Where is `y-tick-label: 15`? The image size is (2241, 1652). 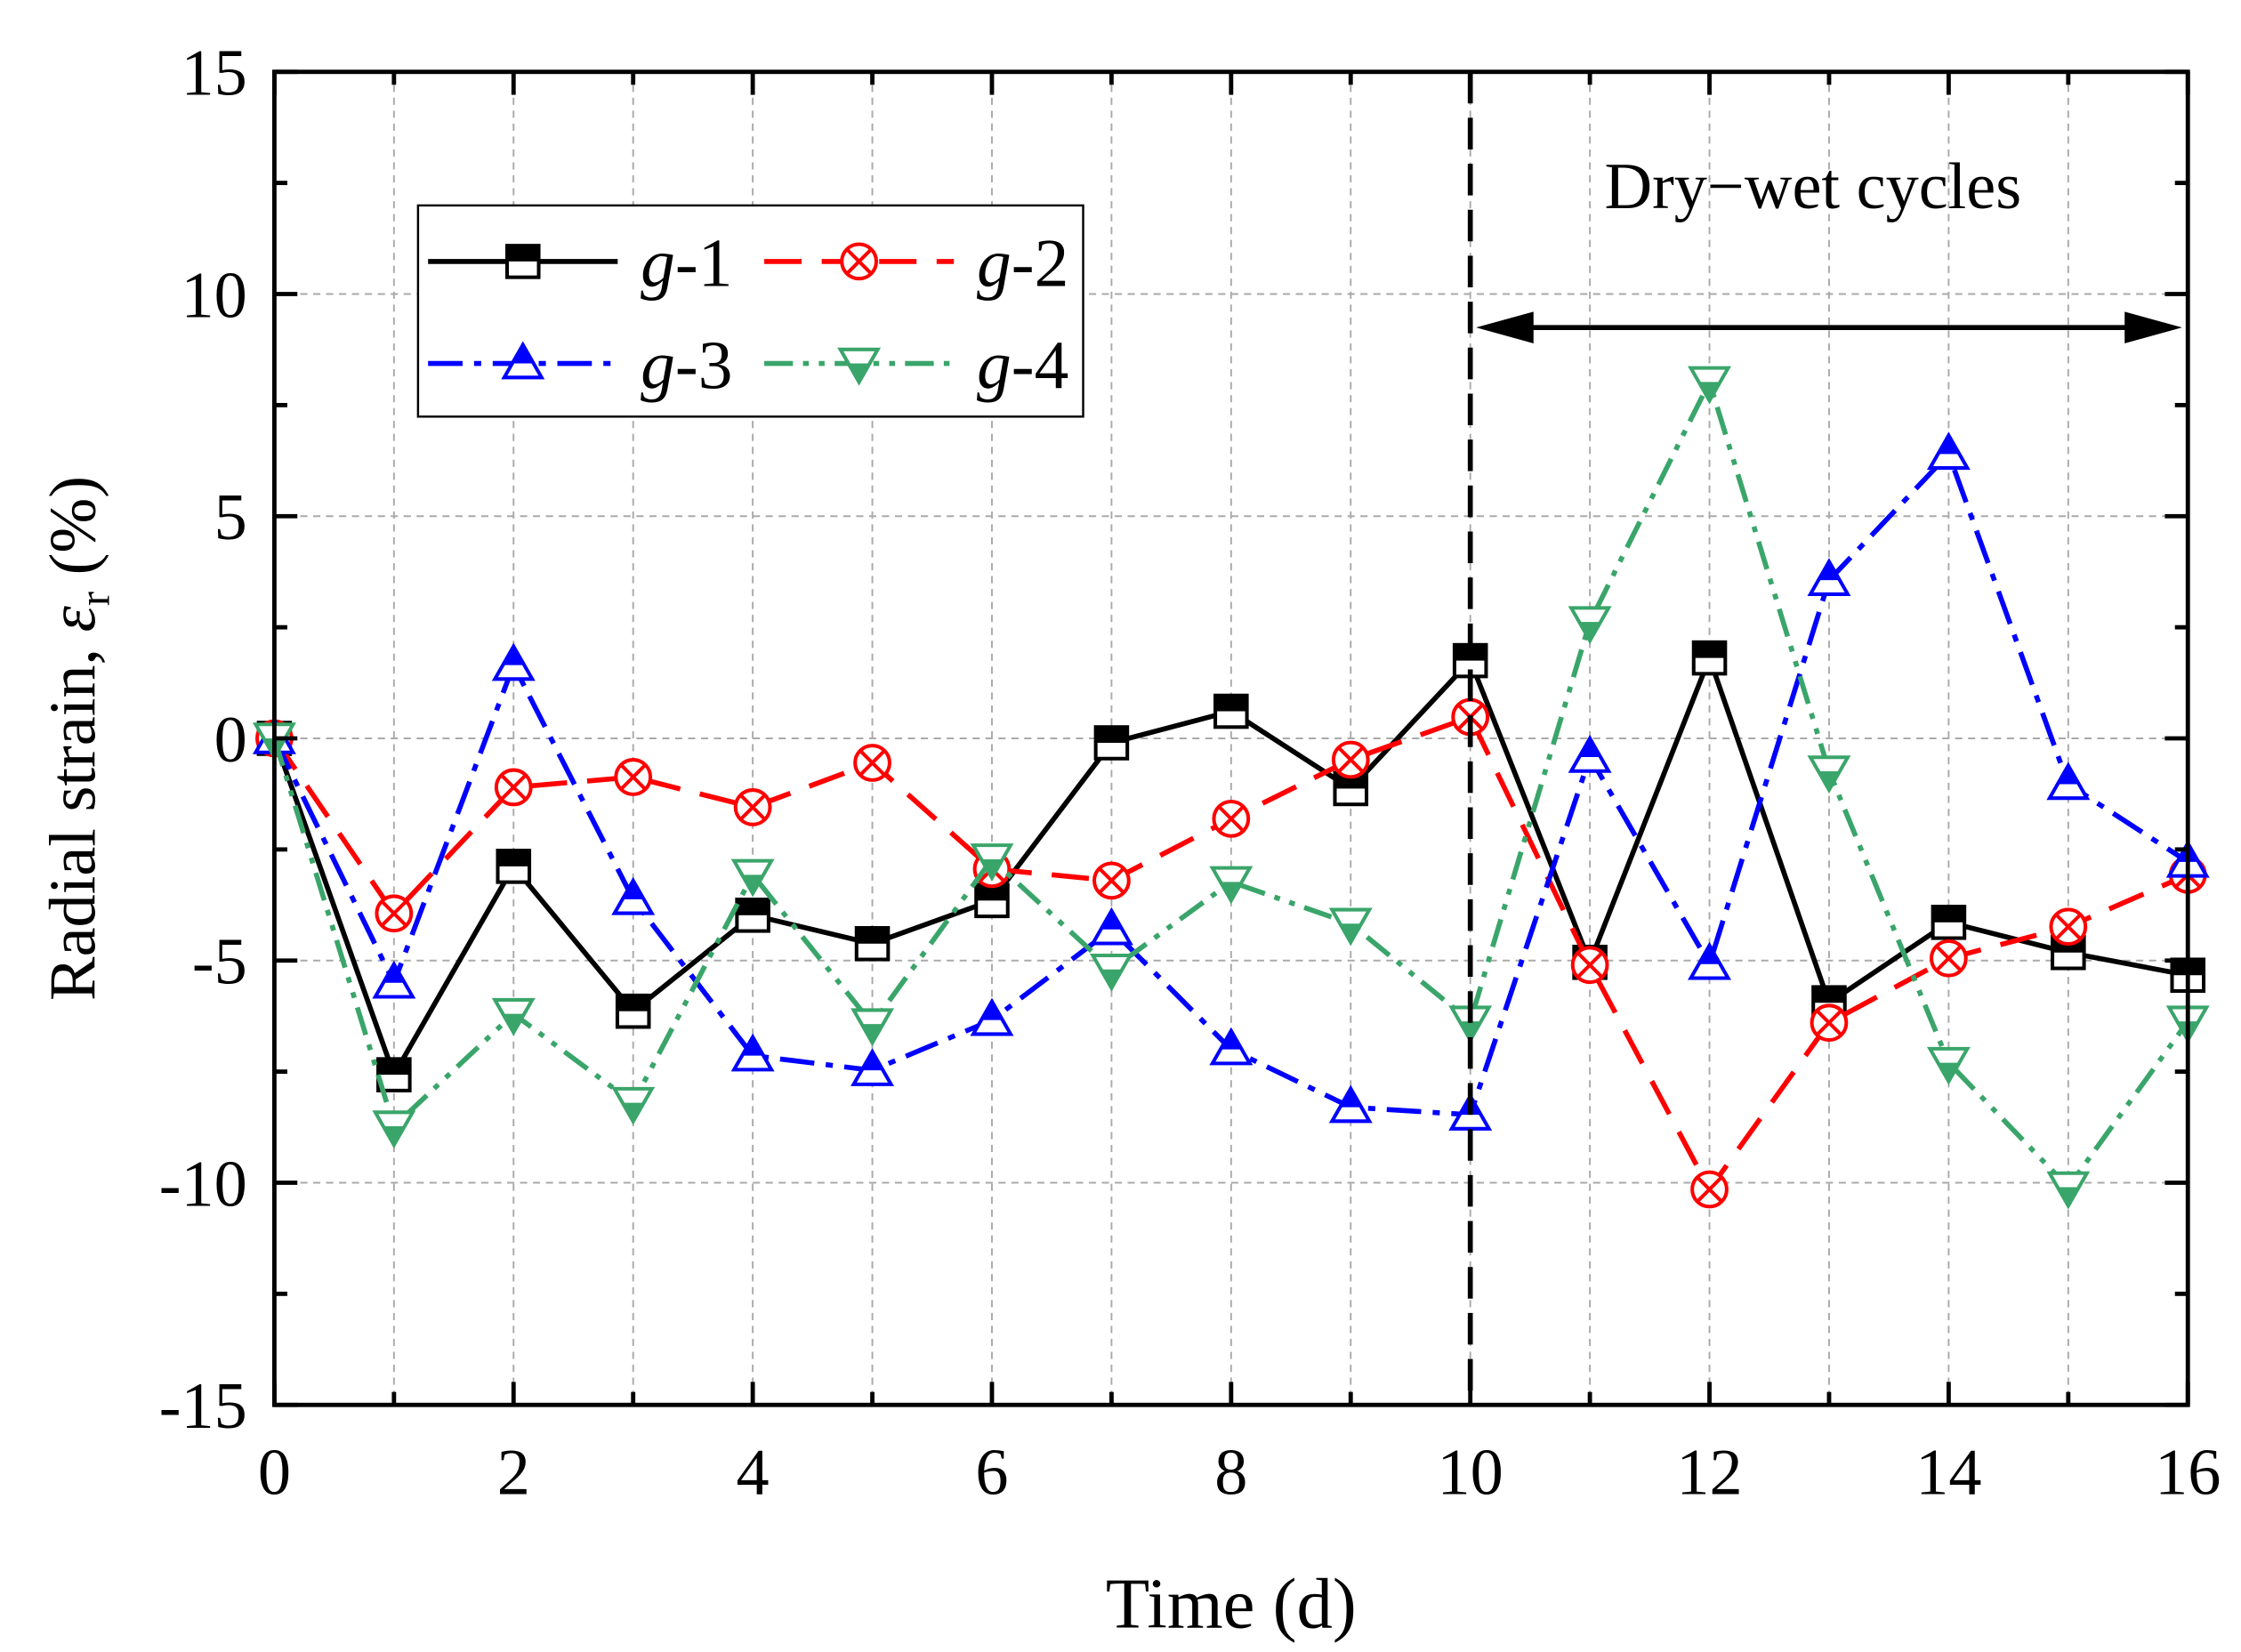
y-tick-label: 15 is located at coordinates (213, 73).